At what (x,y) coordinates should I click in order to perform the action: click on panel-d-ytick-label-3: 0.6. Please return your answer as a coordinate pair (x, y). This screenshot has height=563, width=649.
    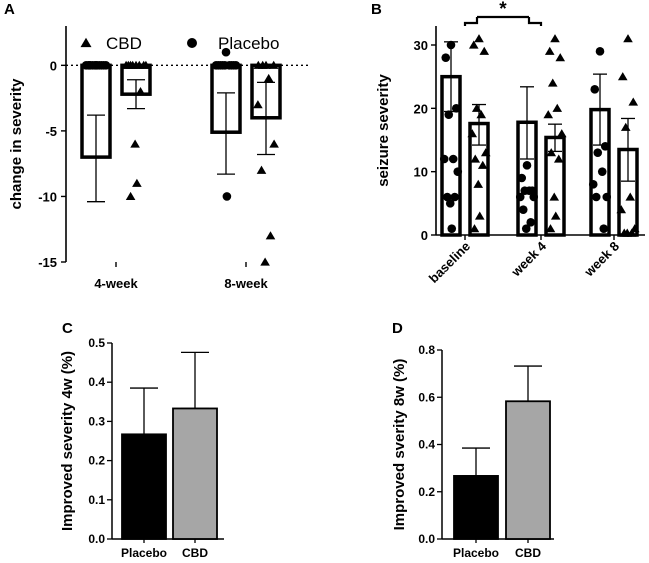
    Looking at the image, I should click on (426, 397).